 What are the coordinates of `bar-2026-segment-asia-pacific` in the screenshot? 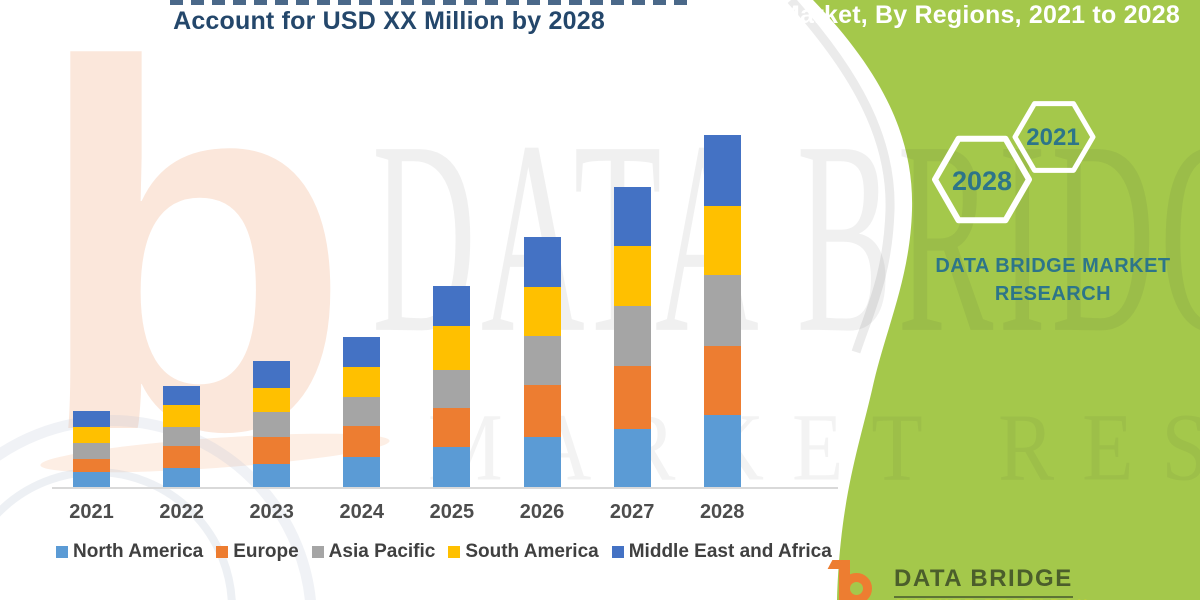 It's located at (542, 360).